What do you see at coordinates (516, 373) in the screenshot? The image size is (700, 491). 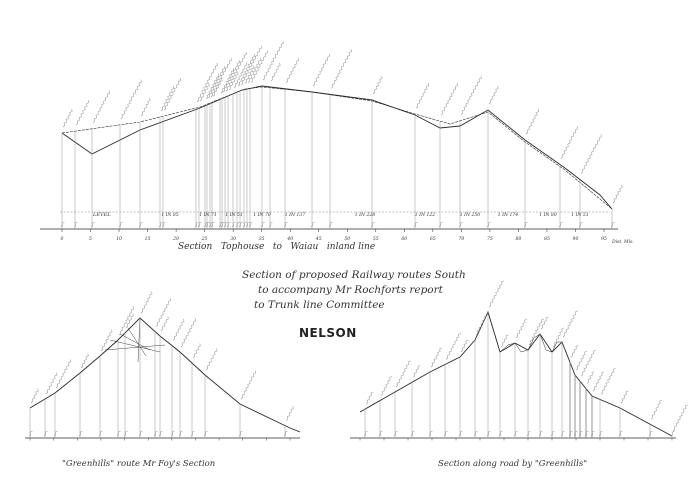 I see `right-ground-profile` at bounding box center [516, 373].